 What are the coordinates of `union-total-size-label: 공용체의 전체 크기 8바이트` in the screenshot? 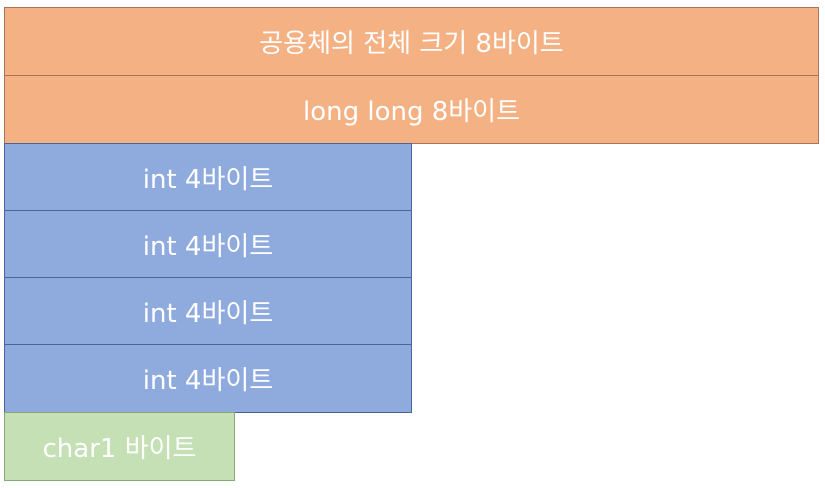 It's located at (411, 44).